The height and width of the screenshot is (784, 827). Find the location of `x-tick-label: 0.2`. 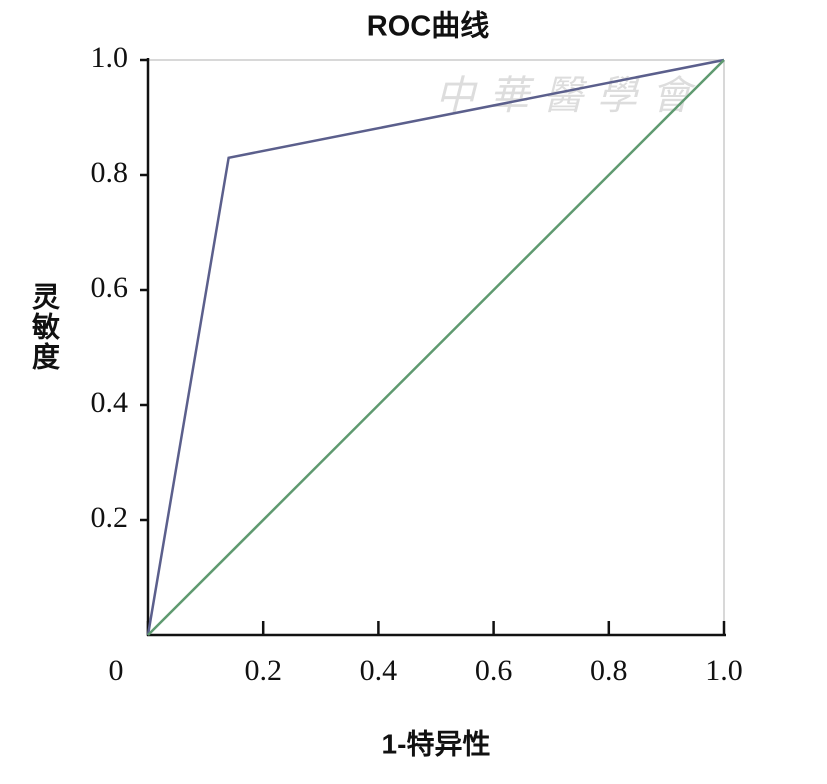

x-tick-label: 0.2 is located at coordinates (263, 670).